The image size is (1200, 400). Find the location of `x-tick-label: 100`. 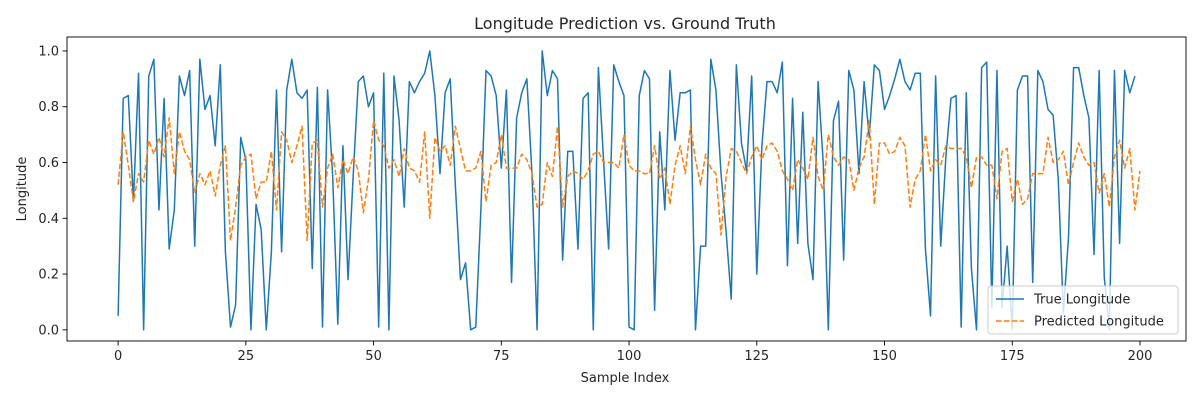

x-tick-label: 100 is located at coordinates (629, 356).